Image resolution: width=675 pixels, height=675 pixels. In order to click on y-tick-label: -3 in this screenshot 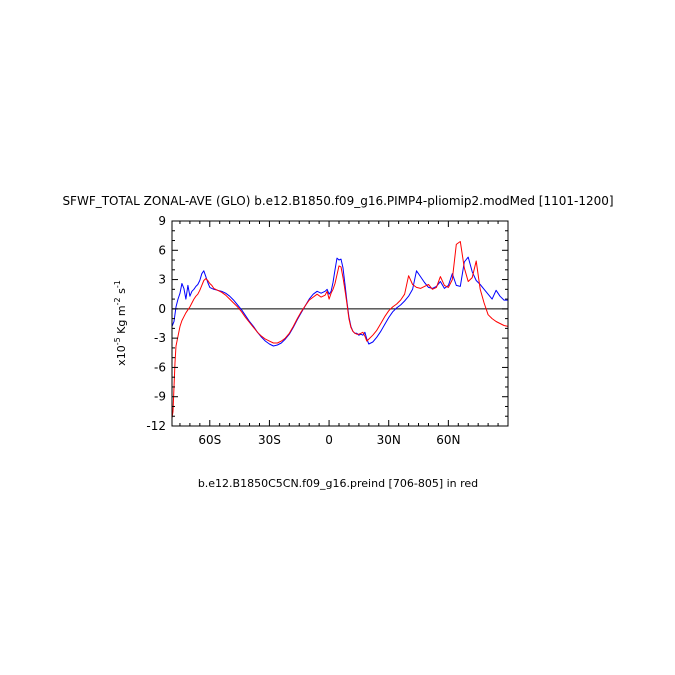, I will do `click(160, 338)`.